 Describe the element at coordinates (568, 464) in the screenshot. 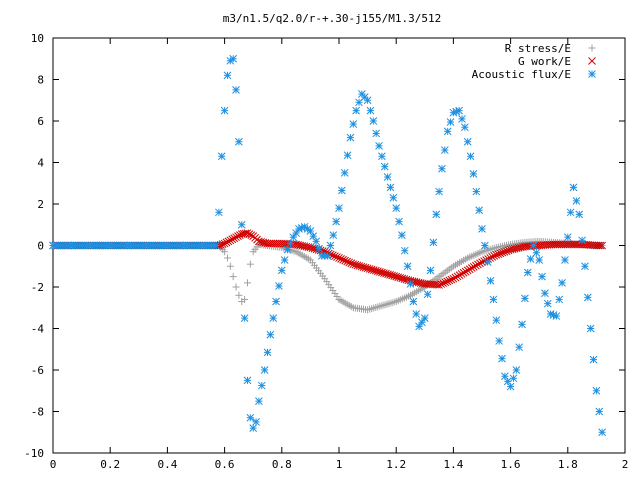

I see `x-tick-label: 1.8` at that location.